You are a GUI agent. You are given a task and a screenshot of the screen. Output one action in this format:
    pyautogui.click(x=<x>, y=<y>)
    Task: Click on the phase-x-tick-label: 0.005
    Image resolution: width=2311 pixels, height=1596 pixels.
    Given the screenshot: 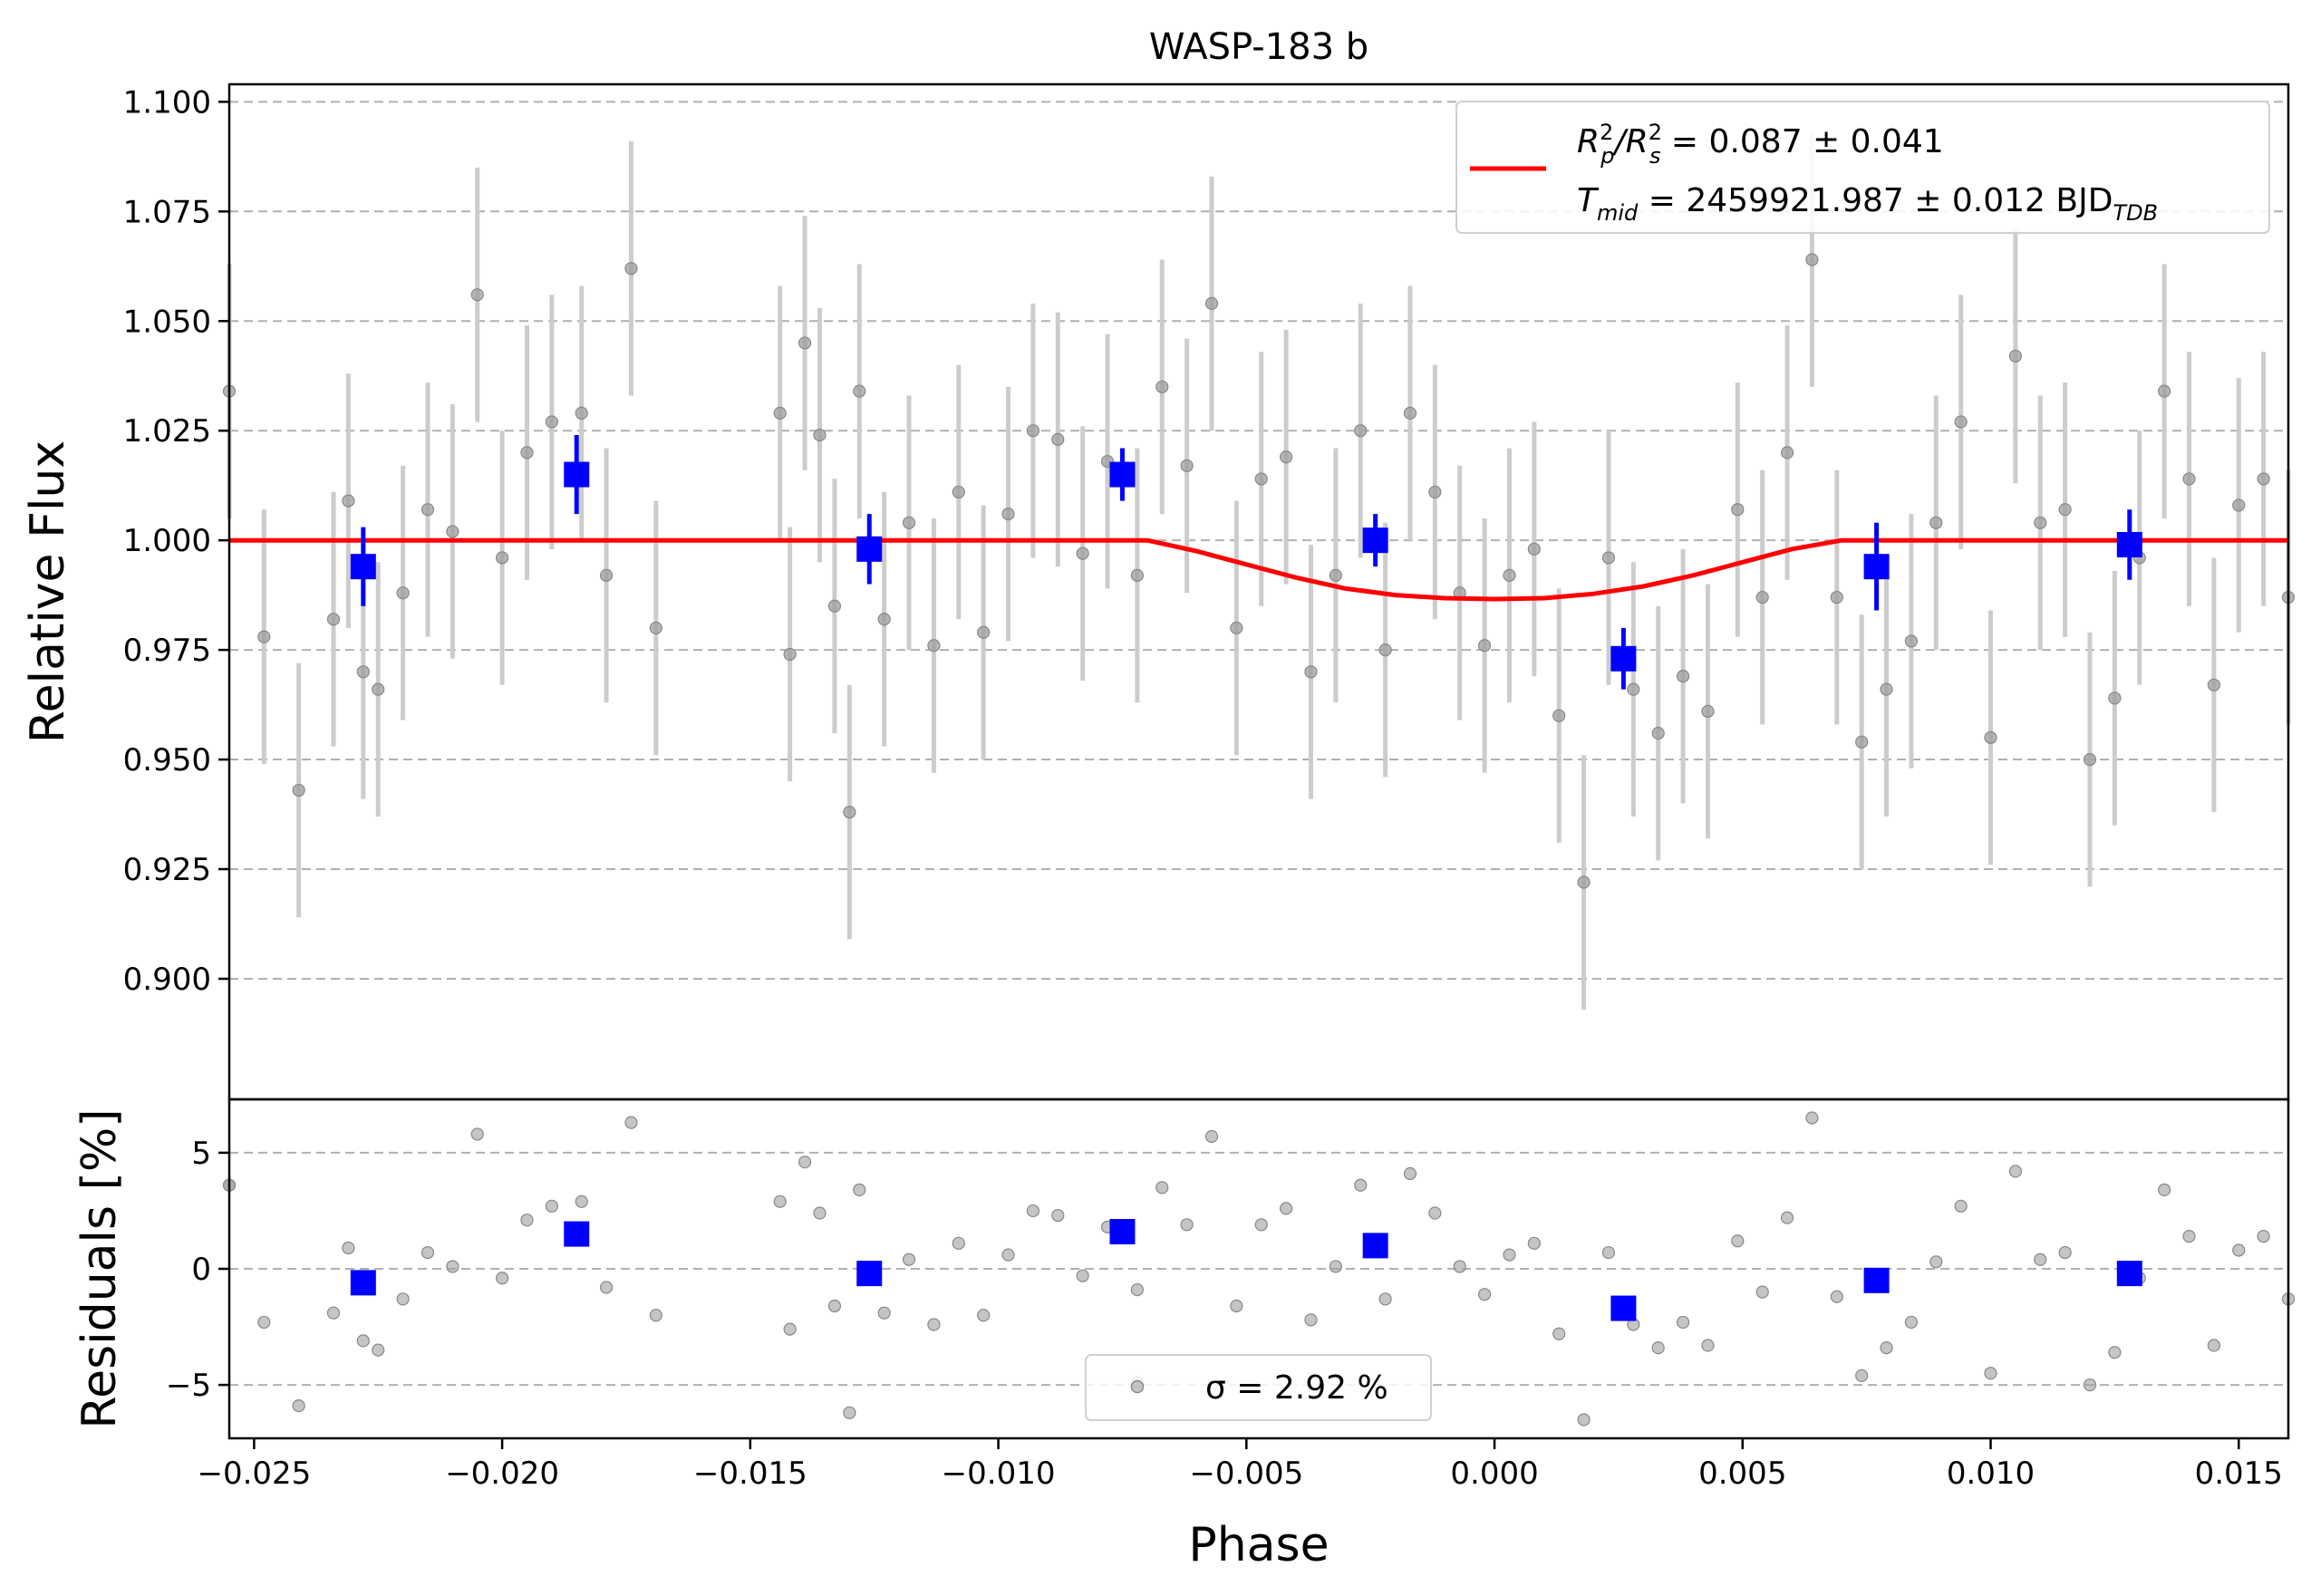 What is the action you would take?
    pyautogui.click(x=1742, y=1474)
    